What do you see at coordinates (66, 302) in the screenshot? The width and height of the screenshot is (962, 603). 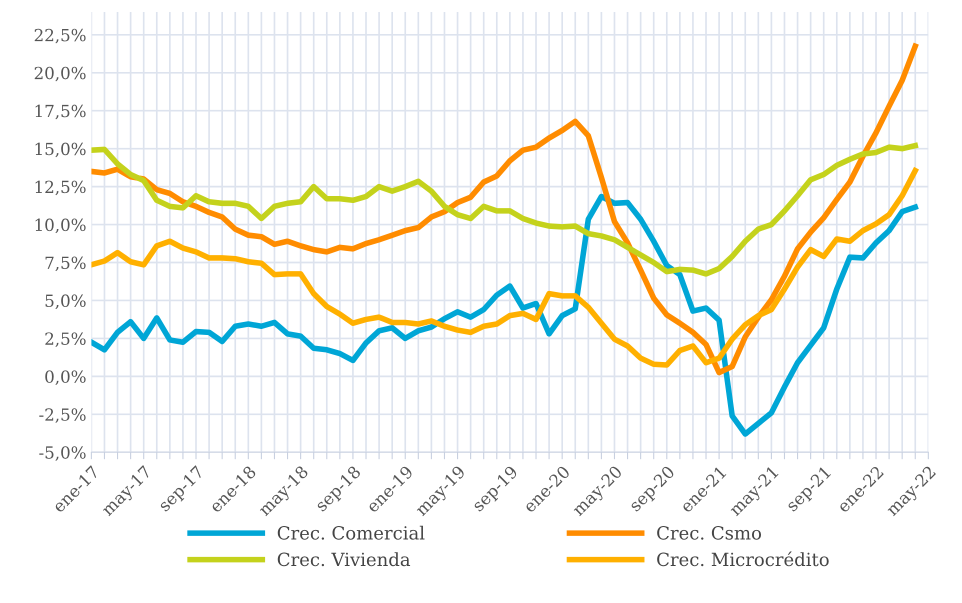 I see `y-tick-label: 5,0%` at bounding box center [66, 302].